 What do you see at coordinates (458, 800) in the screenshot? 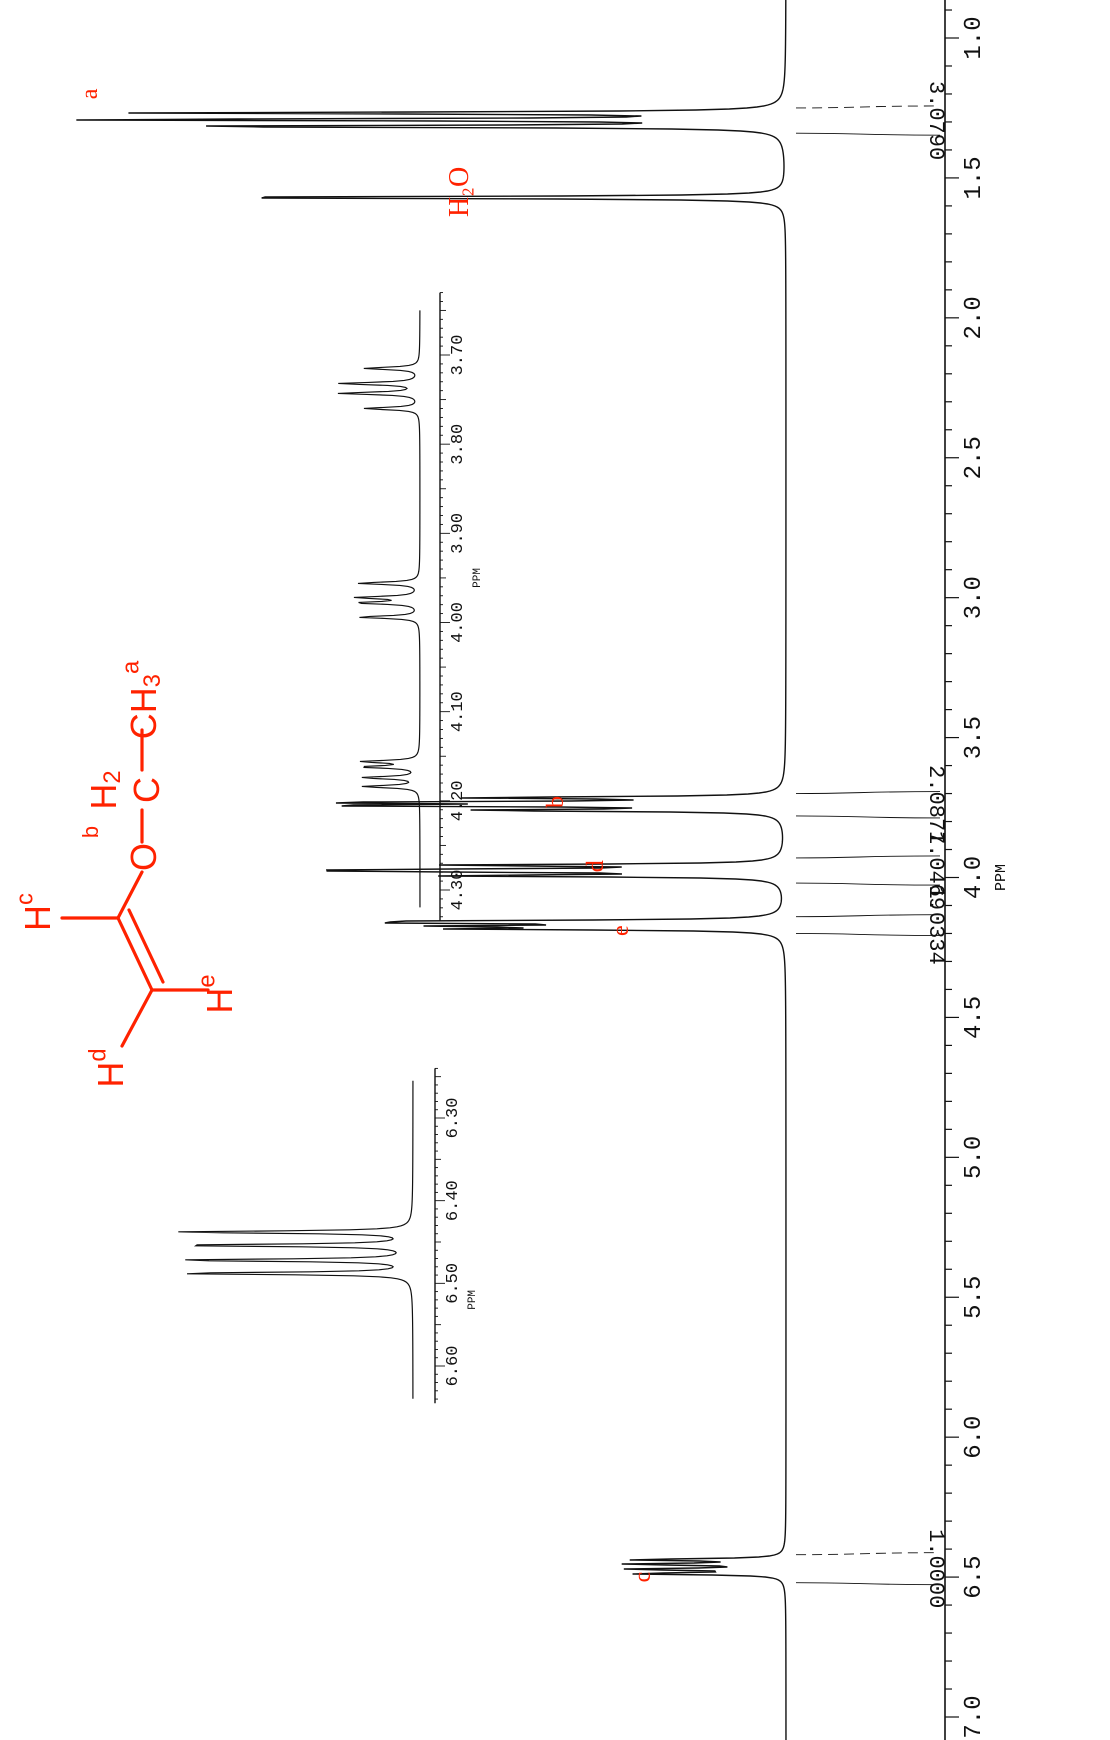
I see `inset-1-tick-label: 4.20` at bounding box center [458, 800].